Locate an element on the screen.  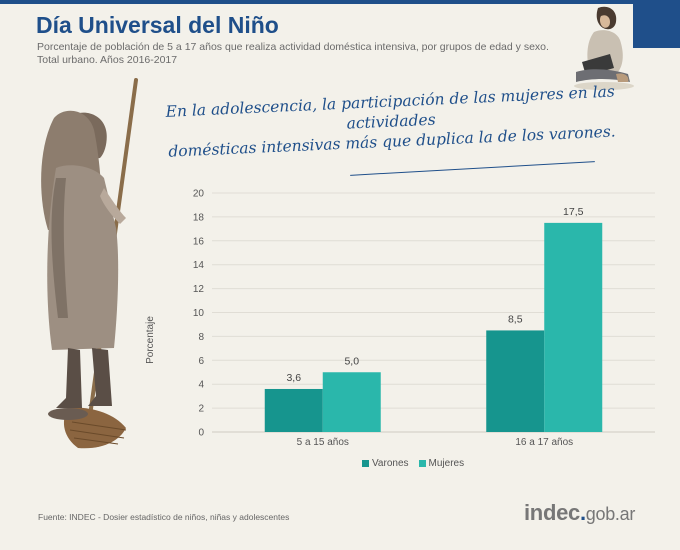
page-title: Día Universal del Niño is located at coordinates (157, 25).